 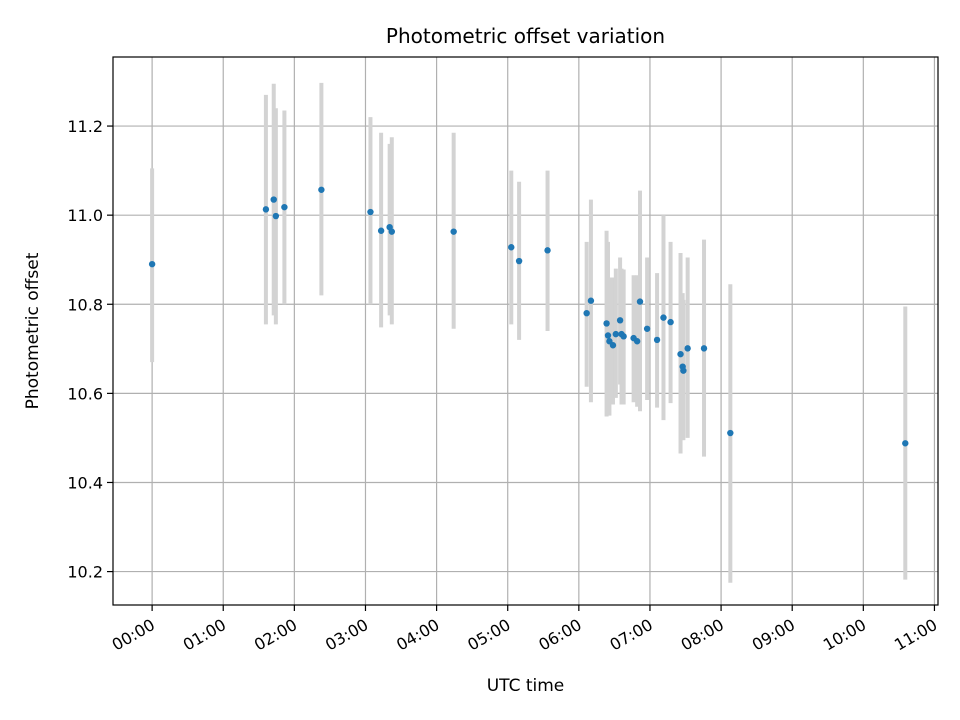 I want to click on y-tick-label: 11.2, so click(x=85, y=126).